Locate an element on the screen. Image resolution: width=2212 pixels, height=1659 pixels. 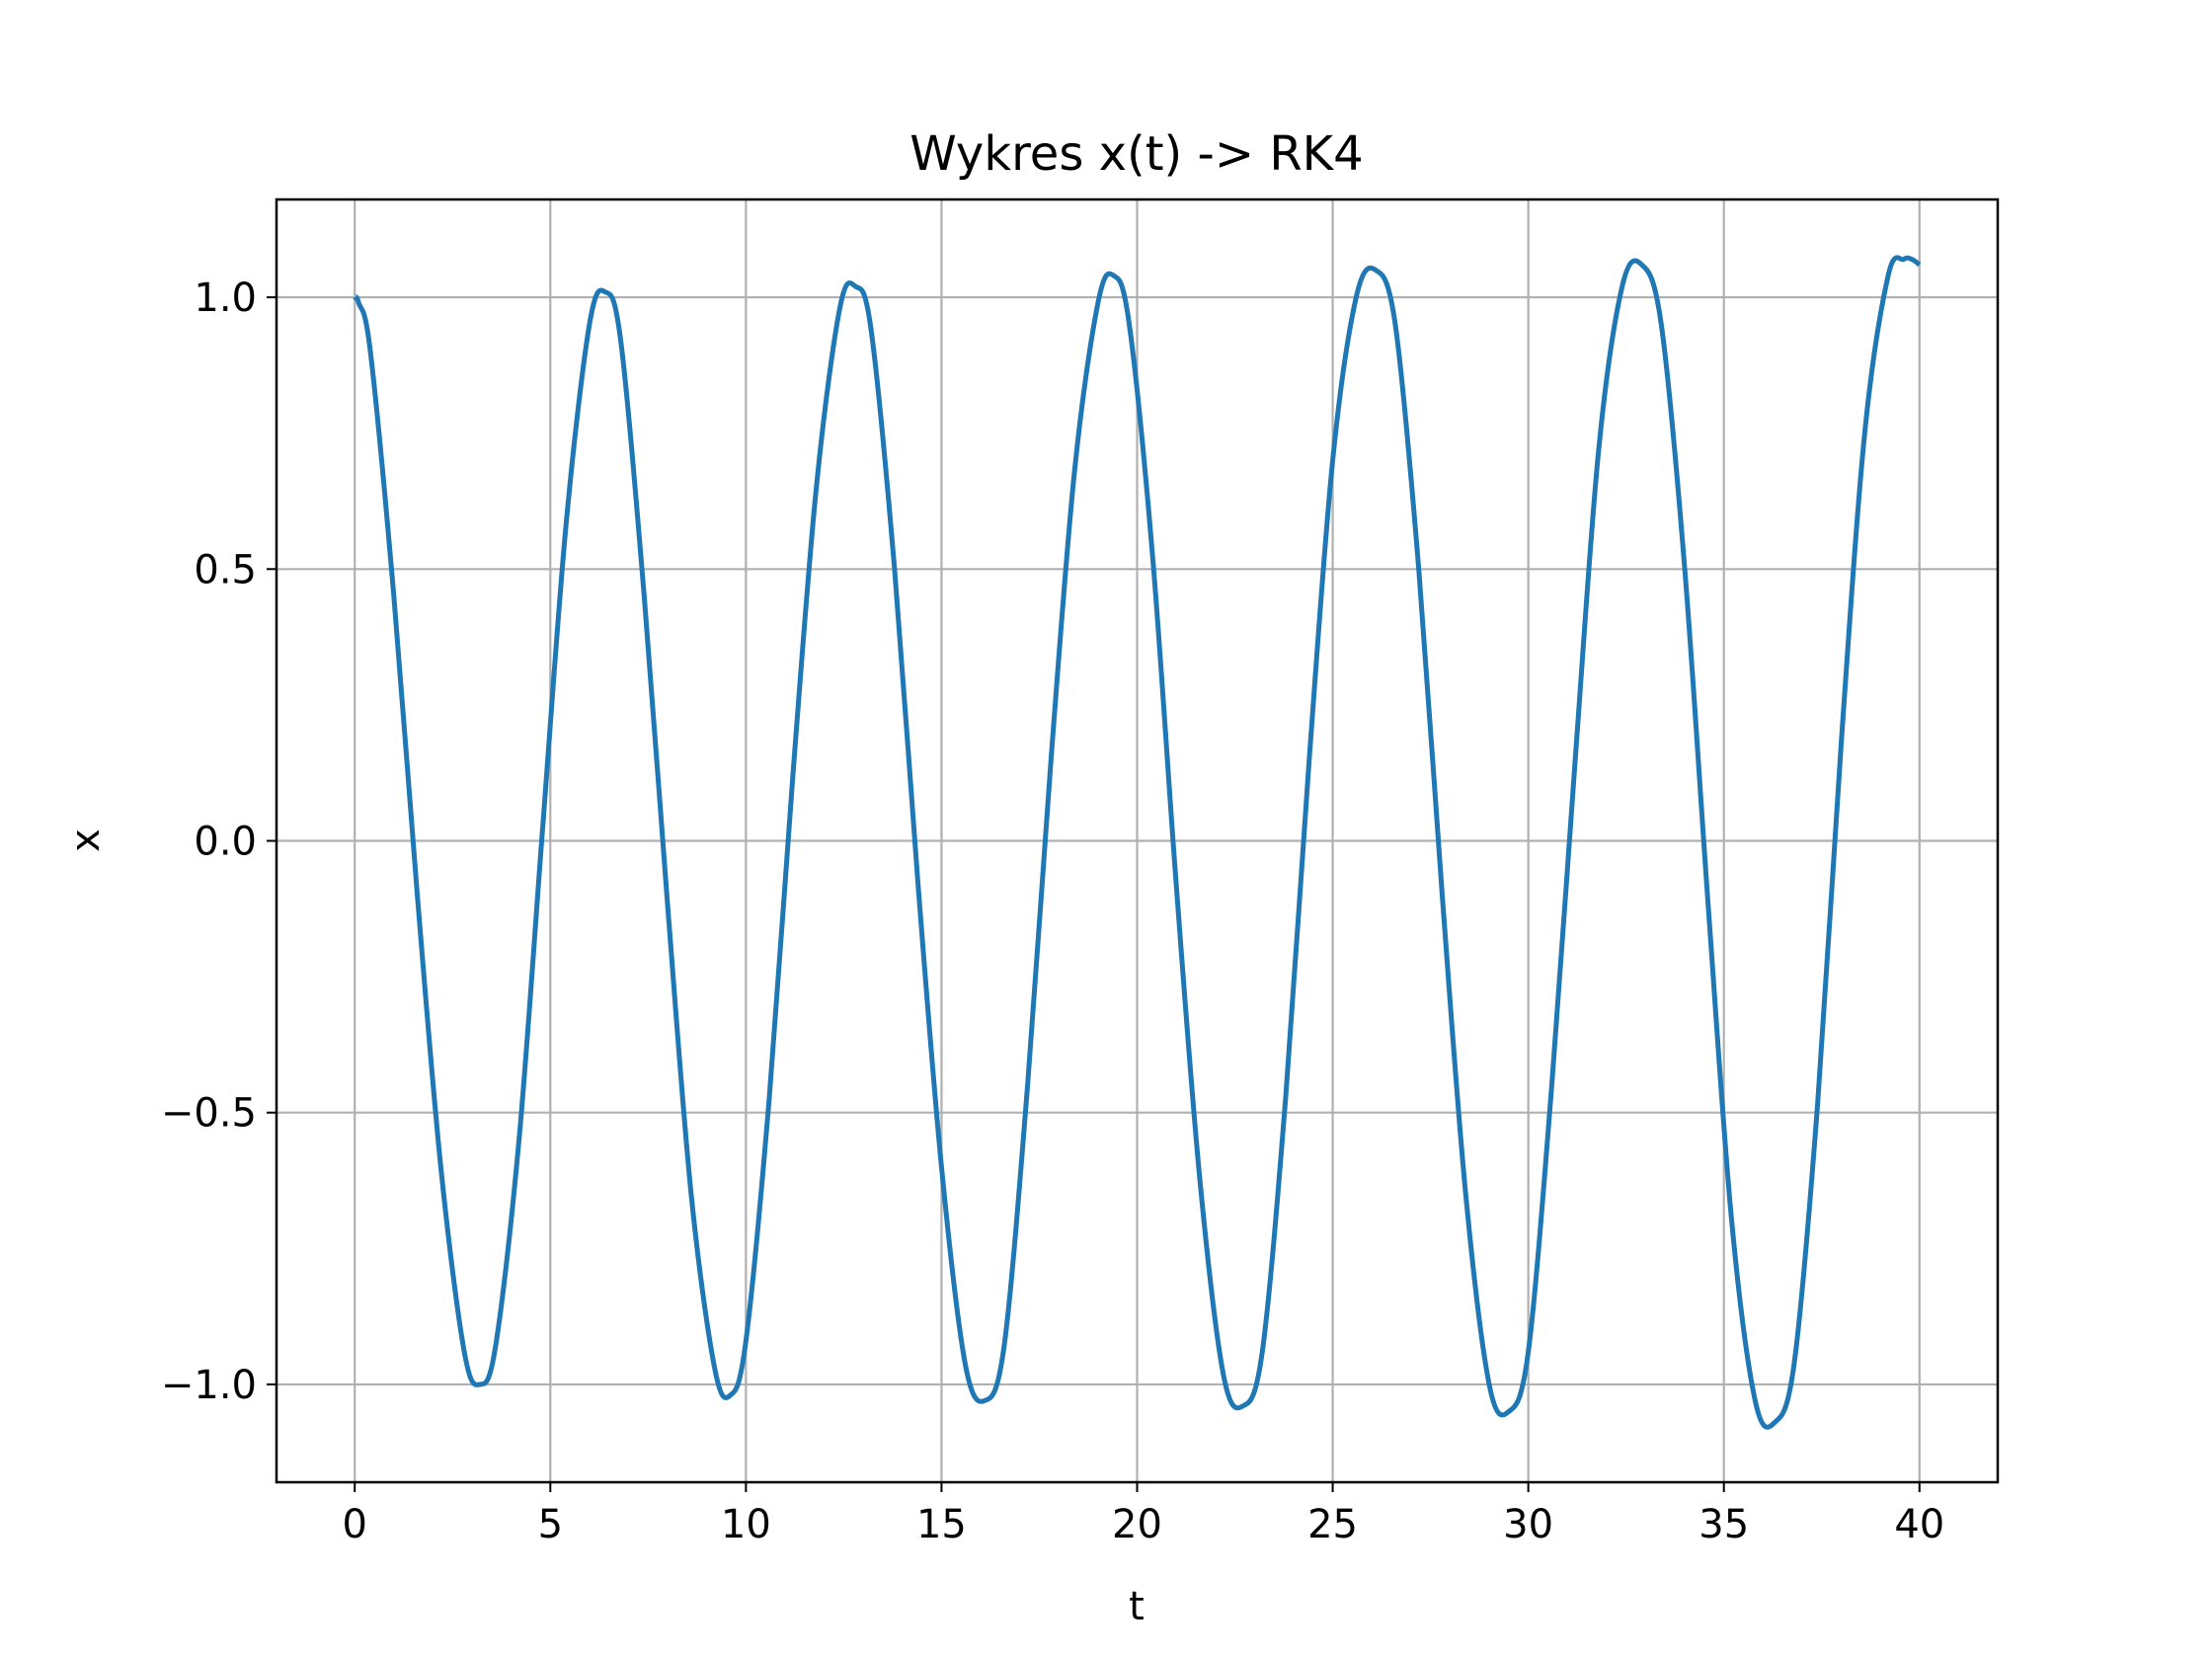
x-tick-label: 40 is located at coordinates (1919, 1525).